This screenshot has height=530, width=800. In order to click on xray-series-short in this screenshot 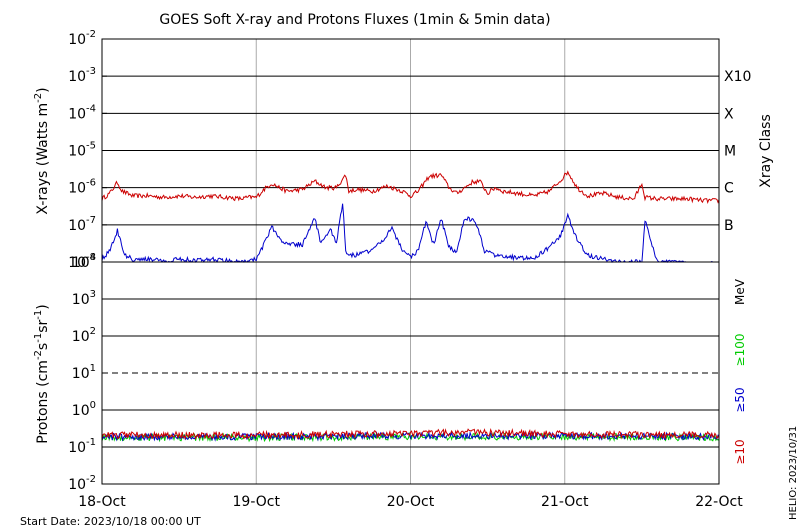, I will do `click(410, 233)`.